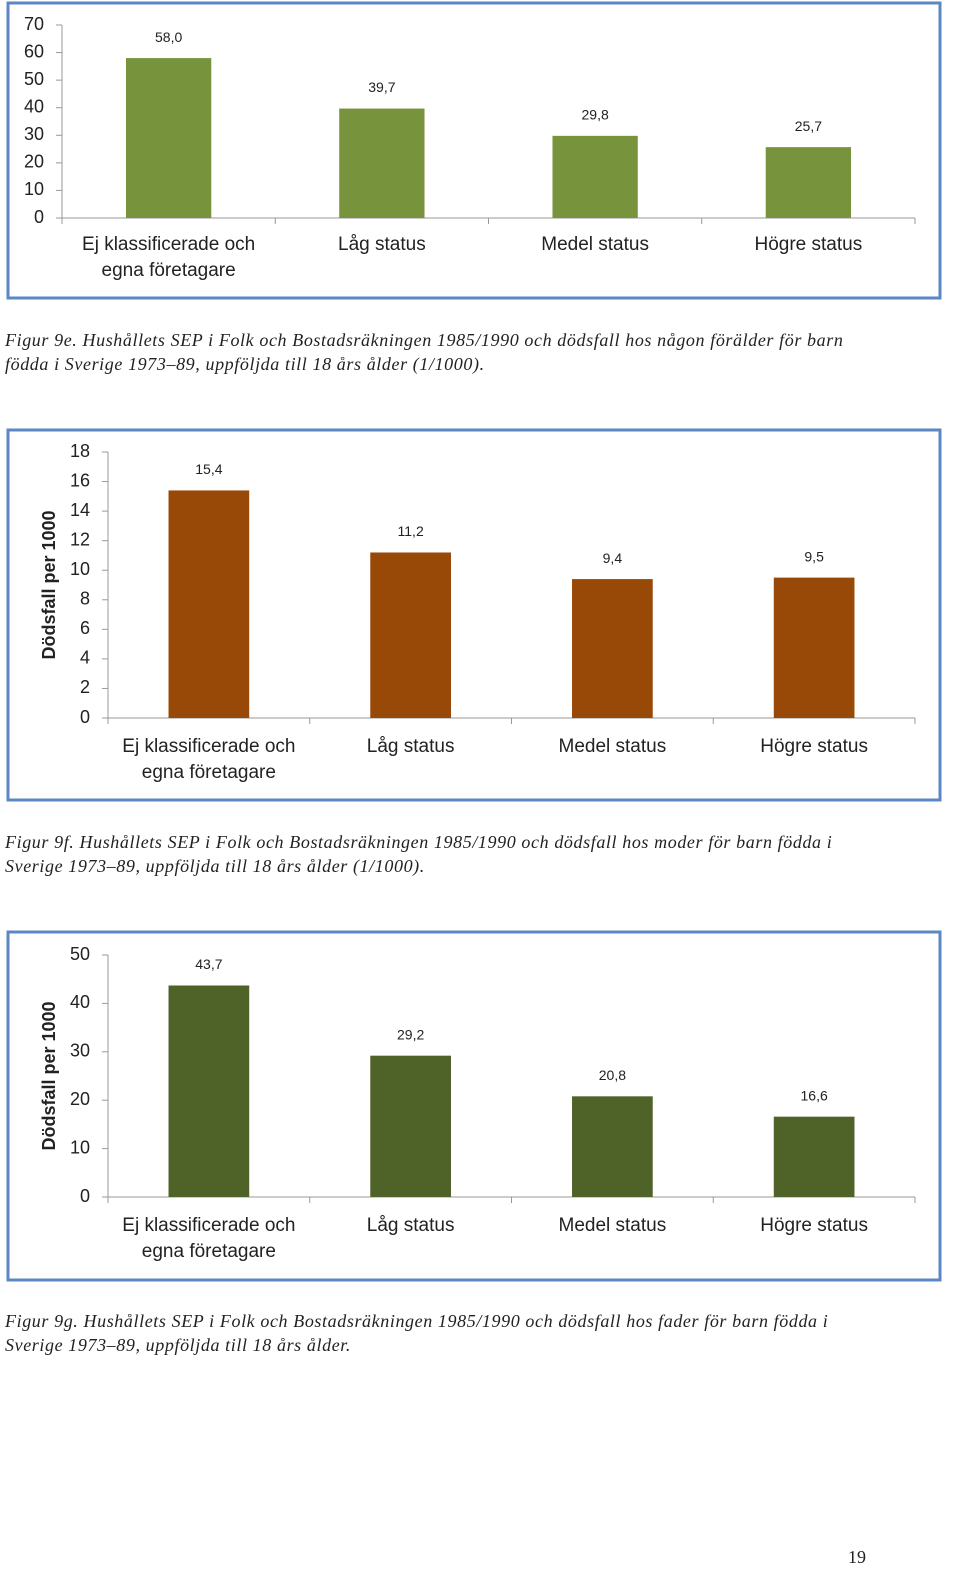  What do you see at coordinates (85, 658) in the screenshot?
I see `y-tick-label: 4` at bounding box center [85, 658].